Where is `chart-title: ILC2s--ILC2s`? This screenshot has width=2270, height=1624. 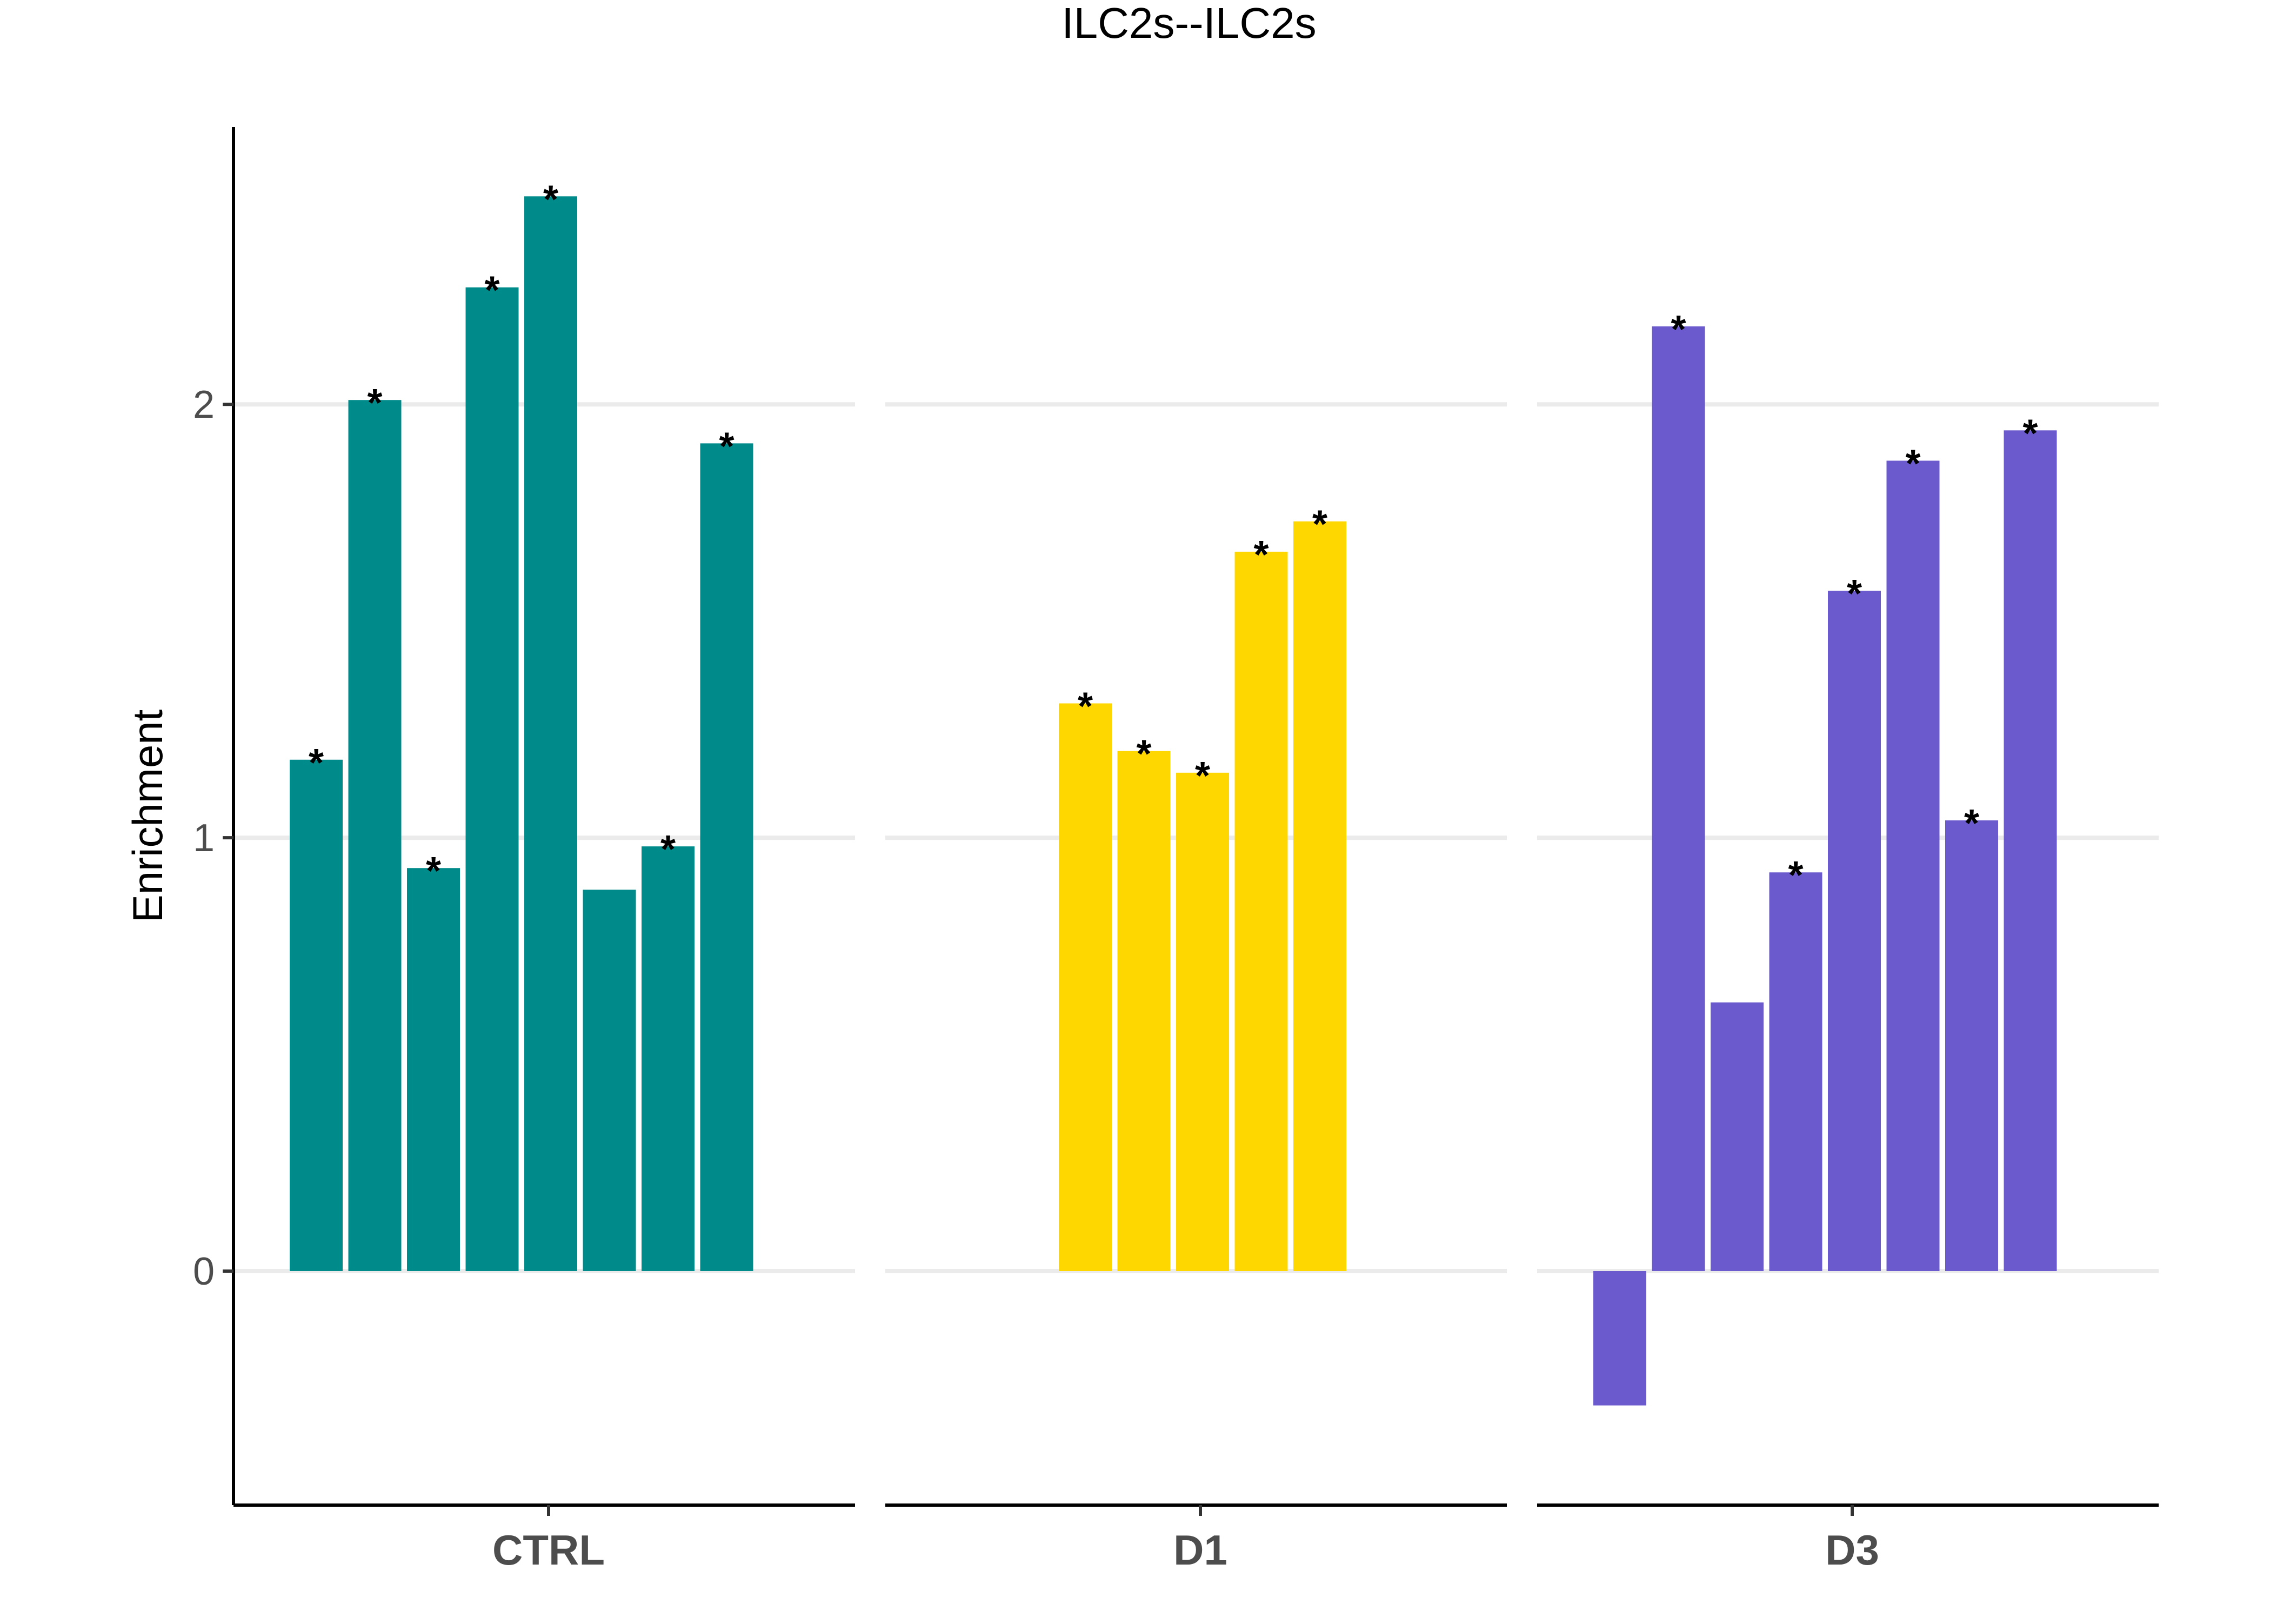 chart-title: ILC2s--ILC2s is located at coordinates (1188, 23).